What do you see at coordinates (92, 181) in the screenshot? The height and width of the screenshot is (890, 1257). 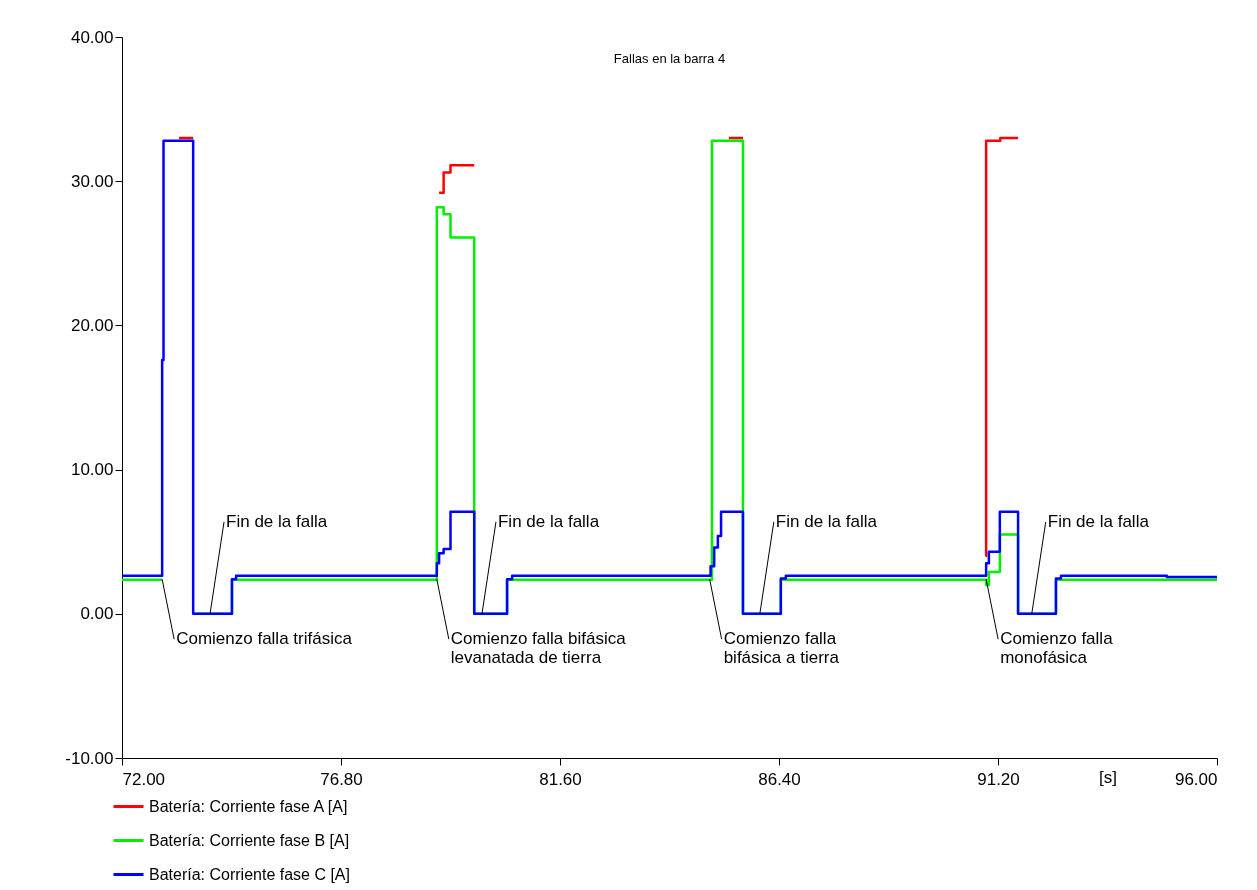 I see `y-tick-label: 30.00` at bounding box center [92, 181].